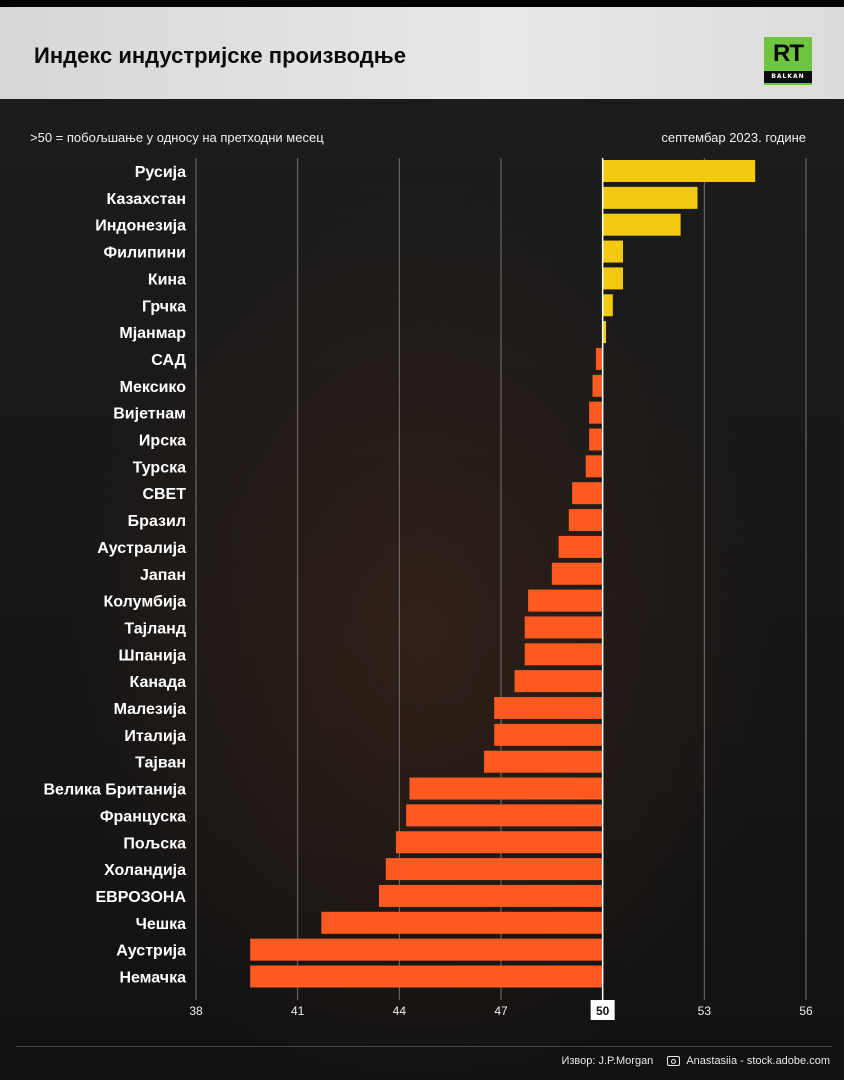 Image resolution: width=844 pixels, height=1080 pixels. What do you see at coordinates (806, 1011) in the screenshot?
I see `x-tick-label: 56` at bounding box center [806, 1011].